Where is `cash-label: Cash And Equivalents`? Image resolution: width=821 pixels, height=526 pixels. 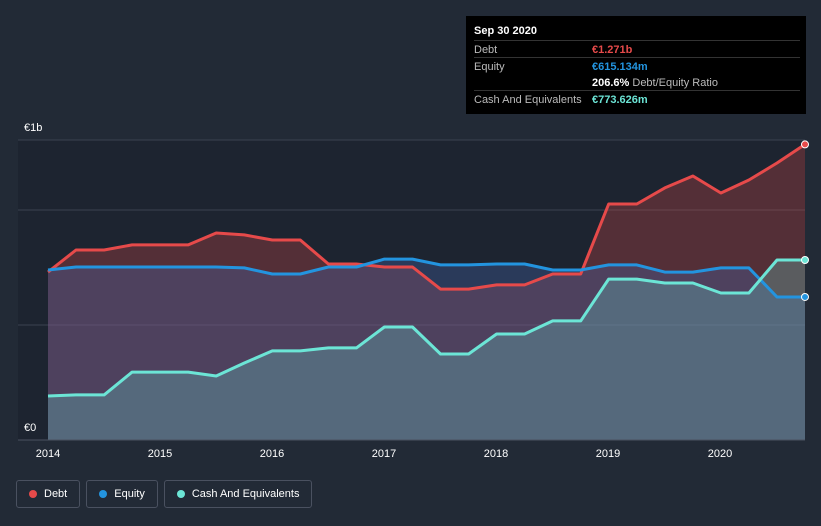 cash-label: Cash And Equivalents is located at coordinates (528, 100).